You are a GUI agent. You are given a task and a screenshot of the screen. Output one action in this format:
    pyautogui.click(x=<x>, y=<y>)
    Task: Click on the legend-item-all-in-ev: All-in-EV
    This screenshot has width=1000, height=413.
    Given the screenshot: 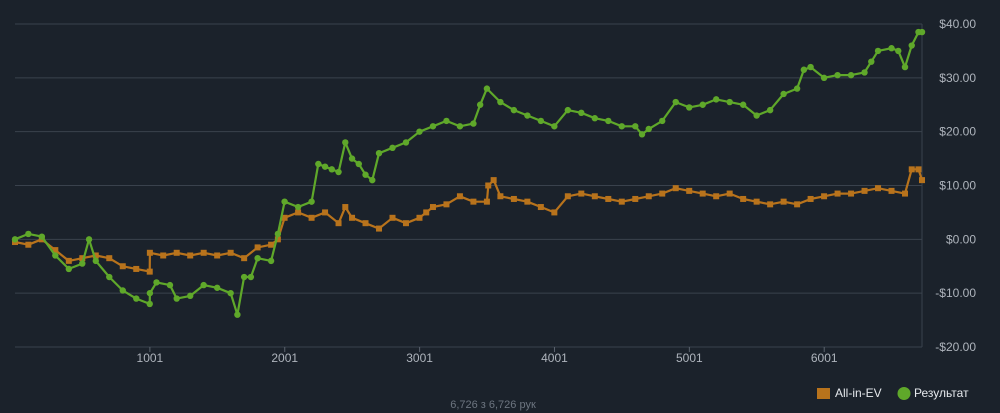 What is the action you would take?
    pyautogui.click(x=849, y=393)
    